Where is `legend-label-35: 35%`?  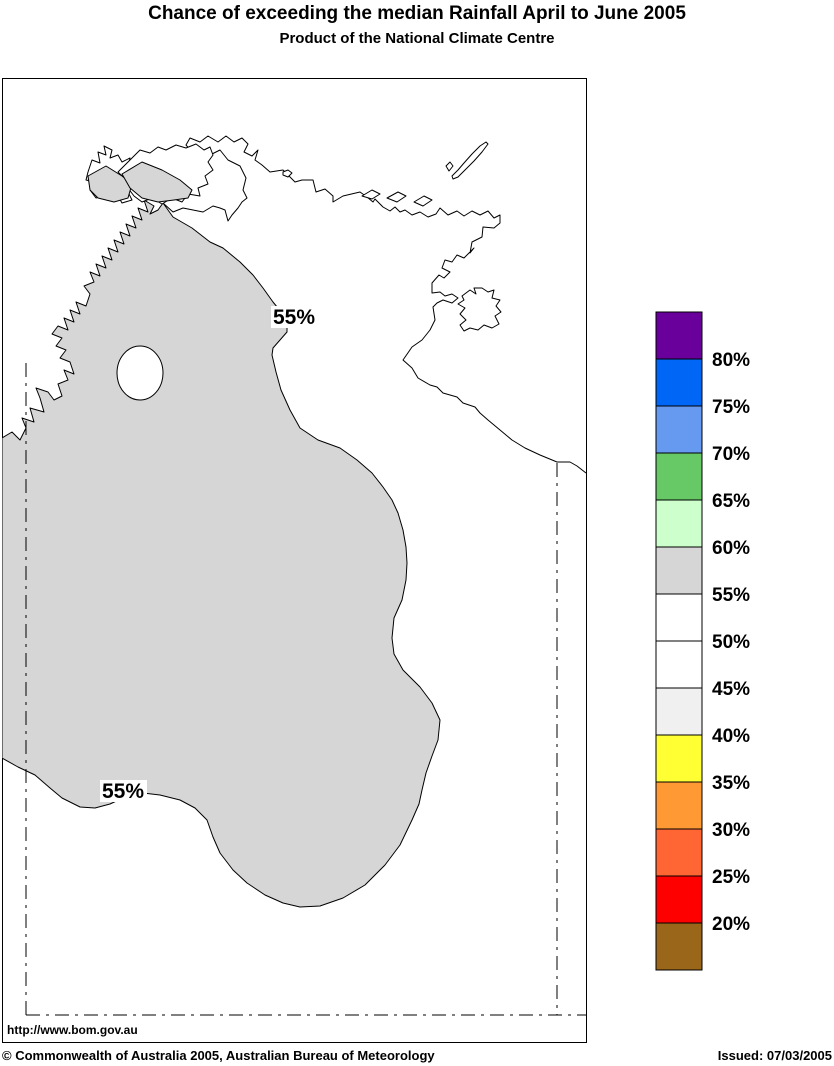 legend-label-35: 35% is located at coordinates (731, 783).